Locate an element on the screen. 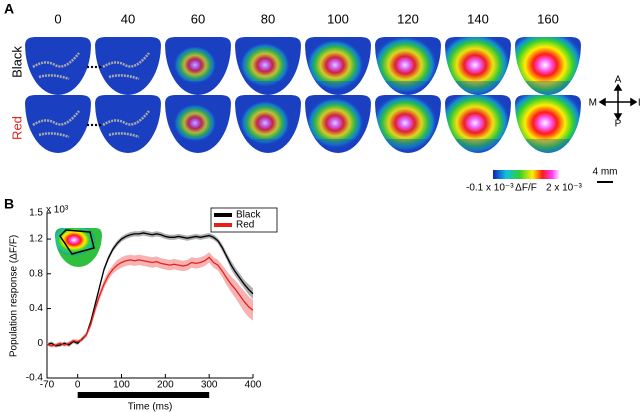  compass-label: P is located at coordinates (618, 124).